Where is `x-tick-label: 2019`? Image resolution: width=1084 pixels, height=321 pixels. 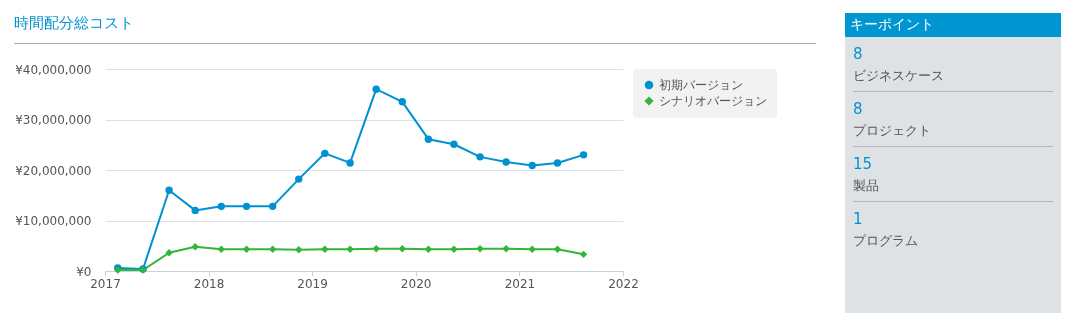
x-tick-label: 2019 is located at coordinates (312, 283).